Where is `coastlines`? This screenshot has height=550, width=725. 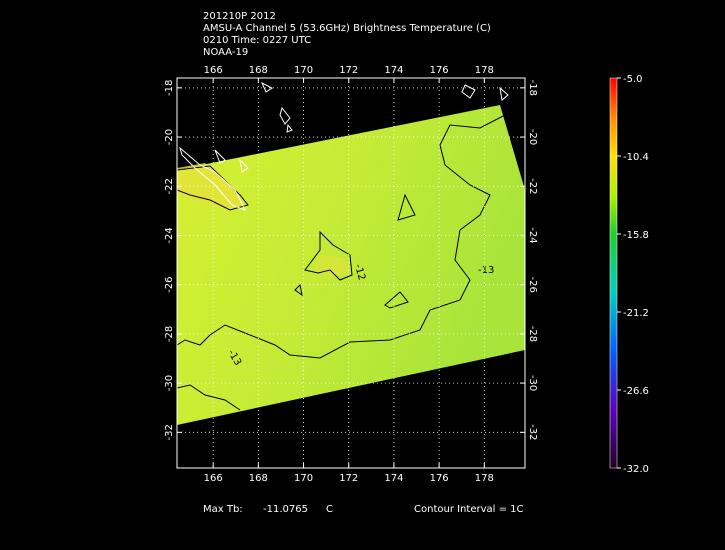
coastlines is located at coordinates (344, 146).